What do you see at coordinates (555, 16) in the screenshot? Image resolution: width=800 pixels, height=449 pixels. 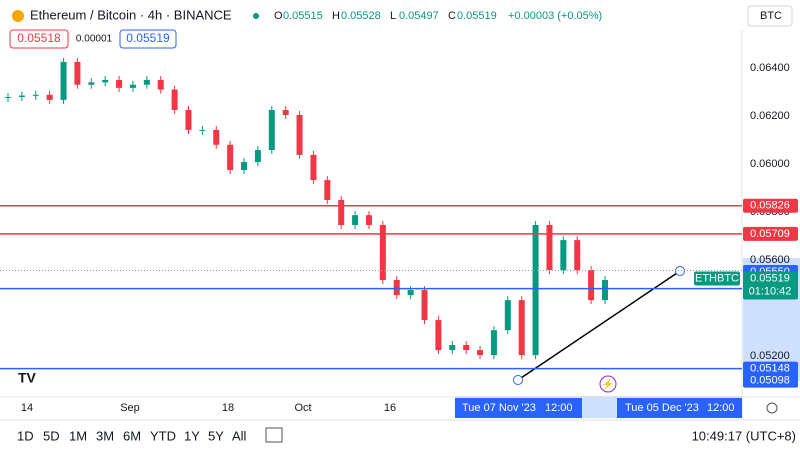 I see `change: +0.00003 (+0.05%)` at bounding box center [555, 16].